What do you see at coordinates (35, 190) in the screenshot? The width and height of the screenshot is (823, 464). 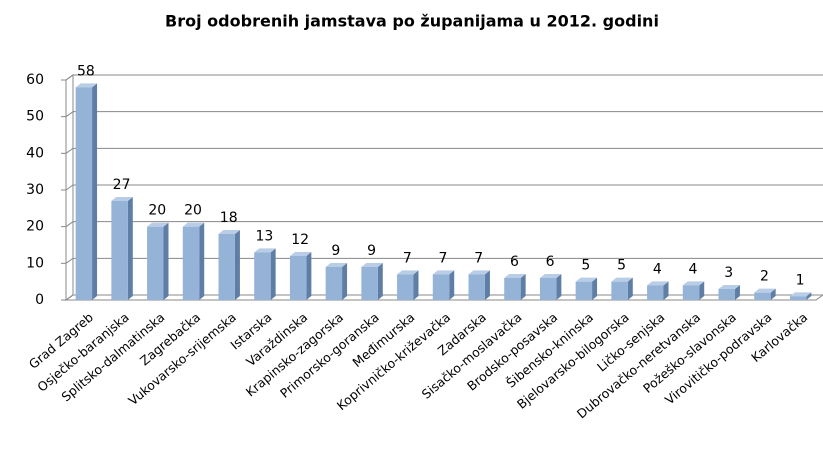 I see `y-tick-label: 30` at bounding box center [35, 190].